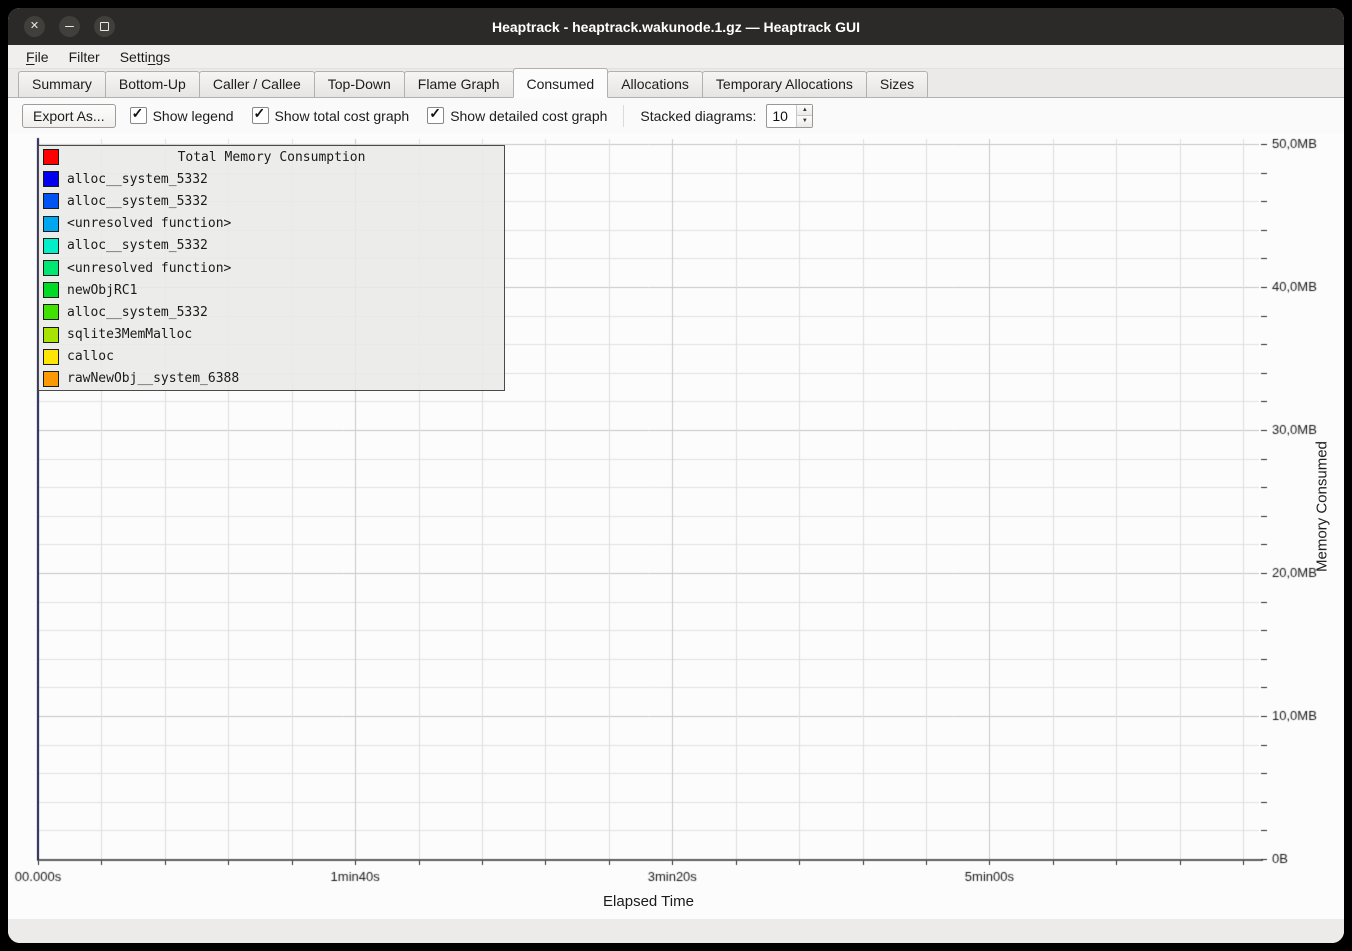  What do you see at coordinates (655, 84) in the screenshot?
I see `tab-allocations: Allocations` at bounding box center [655, 84].